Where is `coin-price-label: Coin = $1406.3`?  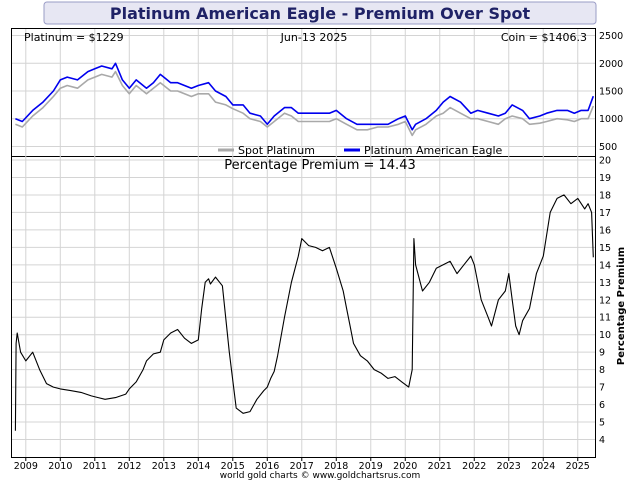 coin-price-label: Coin = $1406.3 is located at coordinates (544, 37).